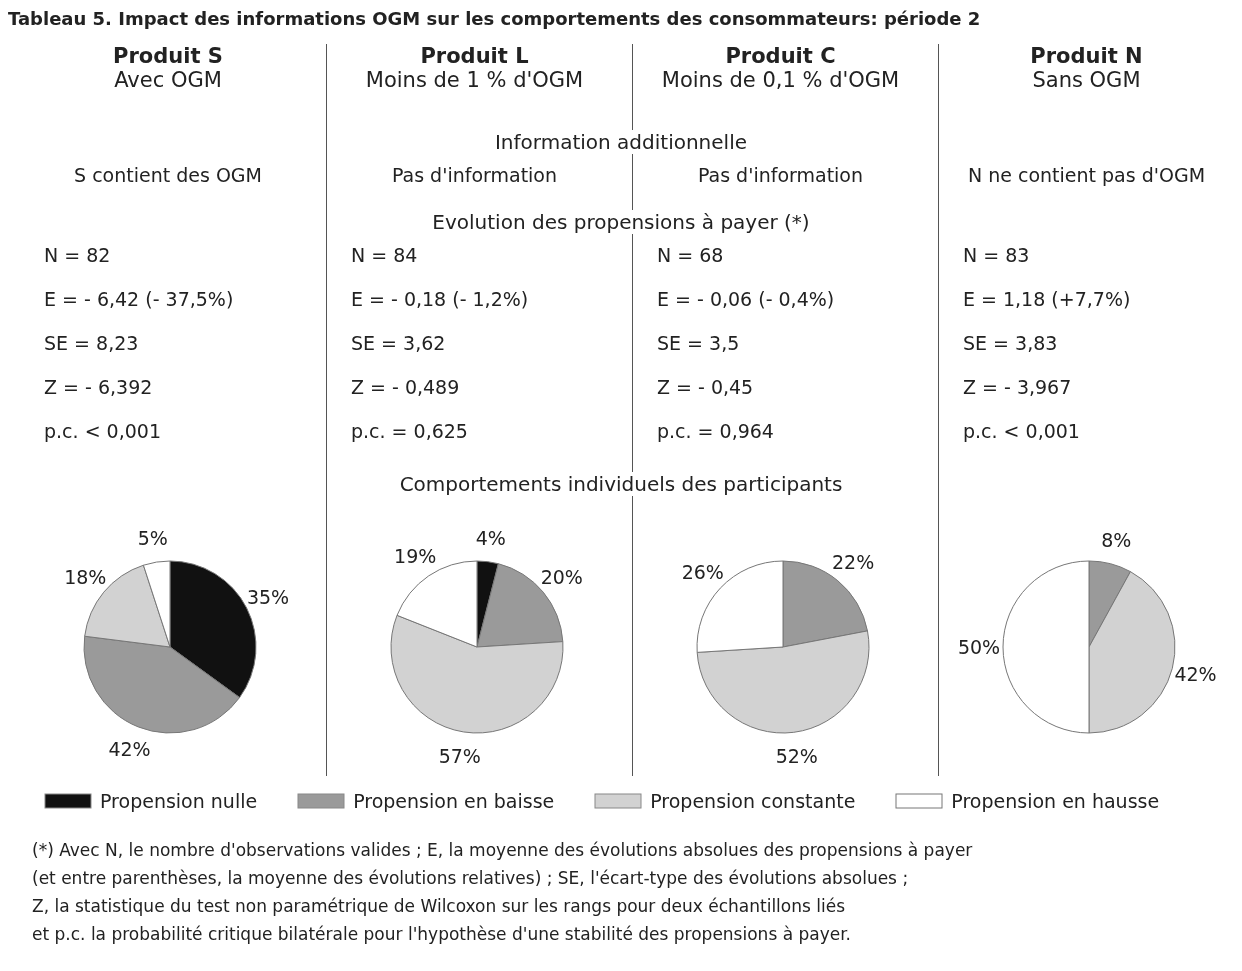  Describe the element at coordinates (454, 801) in the screenshot. I see `legend-label: Propension en baisse` at that location.